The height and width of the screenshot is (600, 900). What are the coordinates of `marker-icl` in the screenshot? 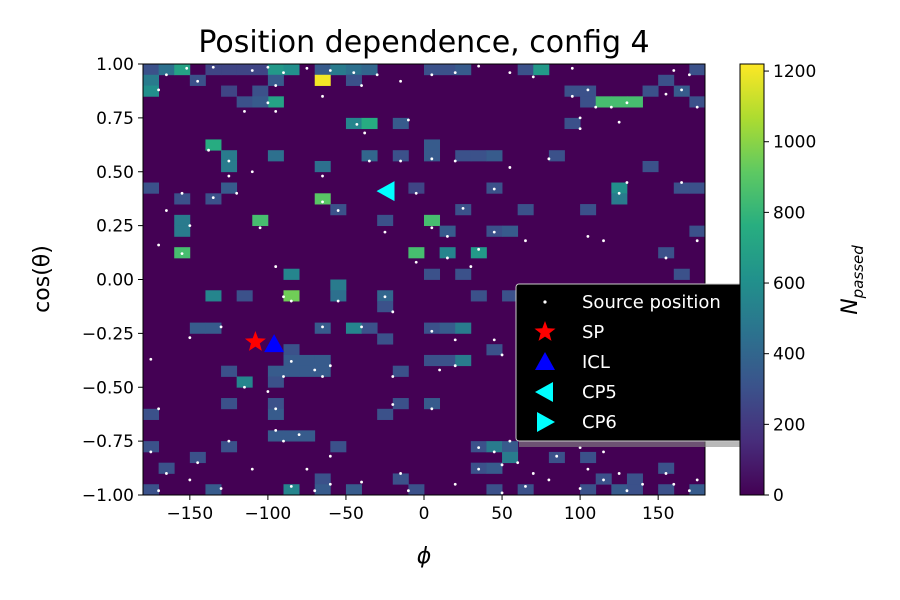 It's located at (274, 343).